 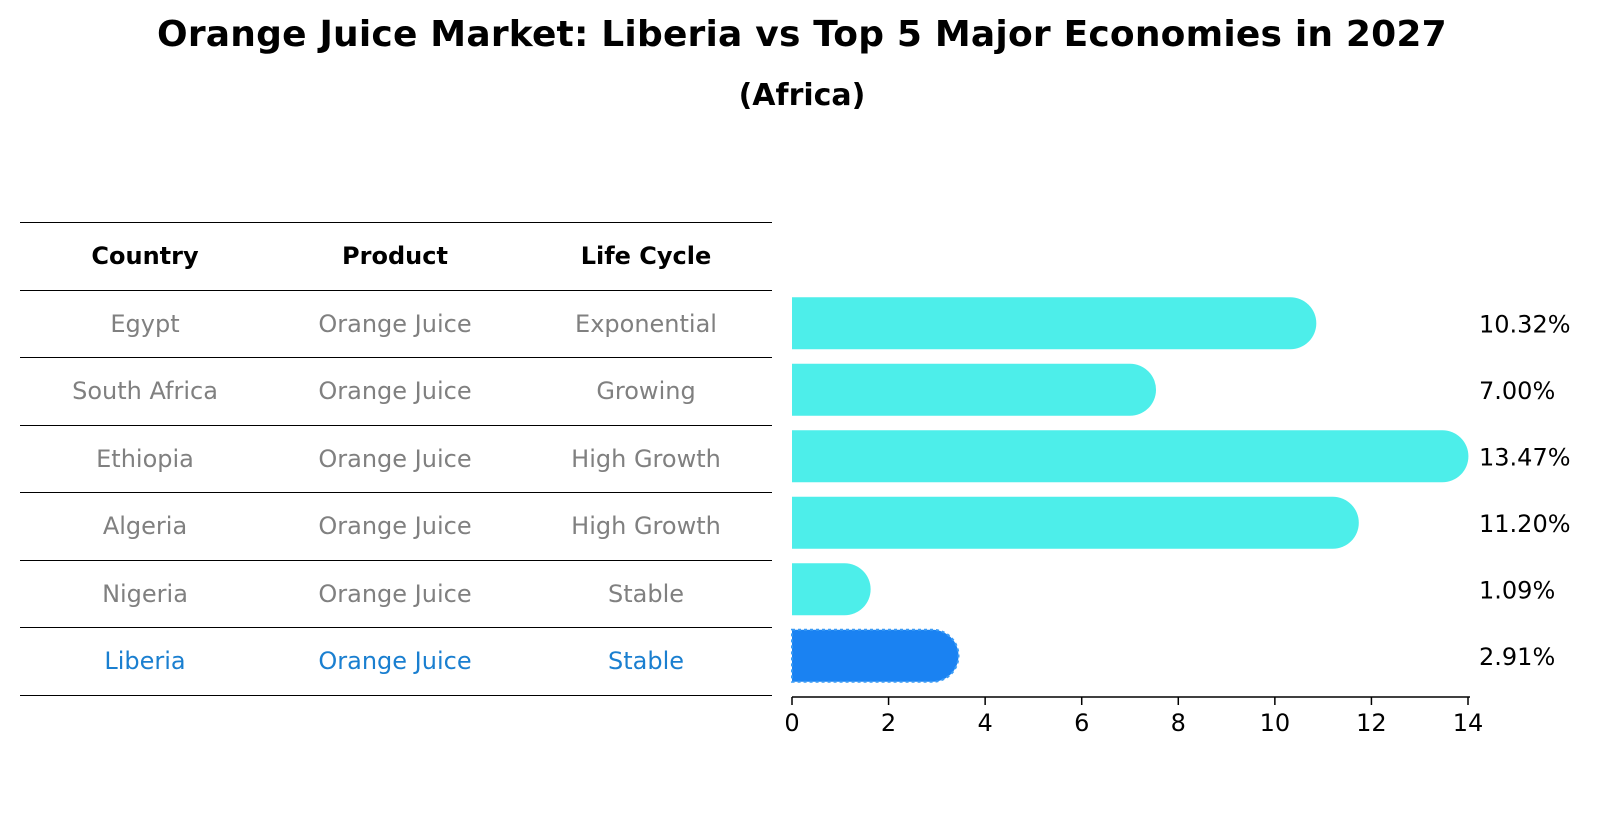 What do you see at coordinates (1054, 323) in the screenshot?
I see `bar-egypt` at bounding box center [1054, 323].